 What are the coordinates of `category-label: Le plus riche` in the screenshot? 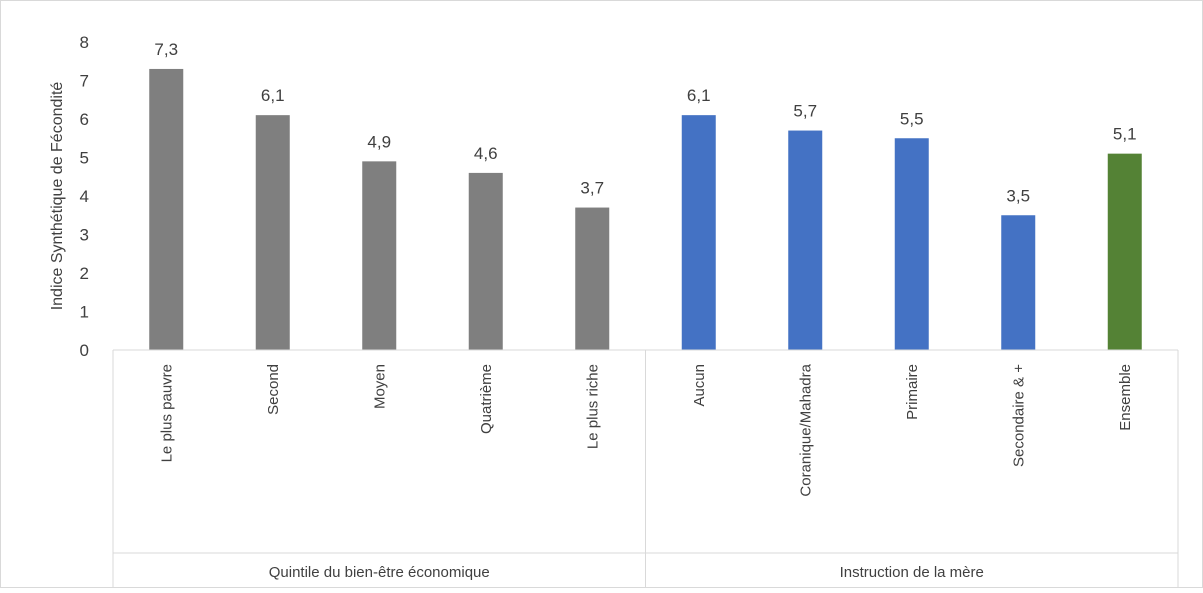 It's located at (592, 406).